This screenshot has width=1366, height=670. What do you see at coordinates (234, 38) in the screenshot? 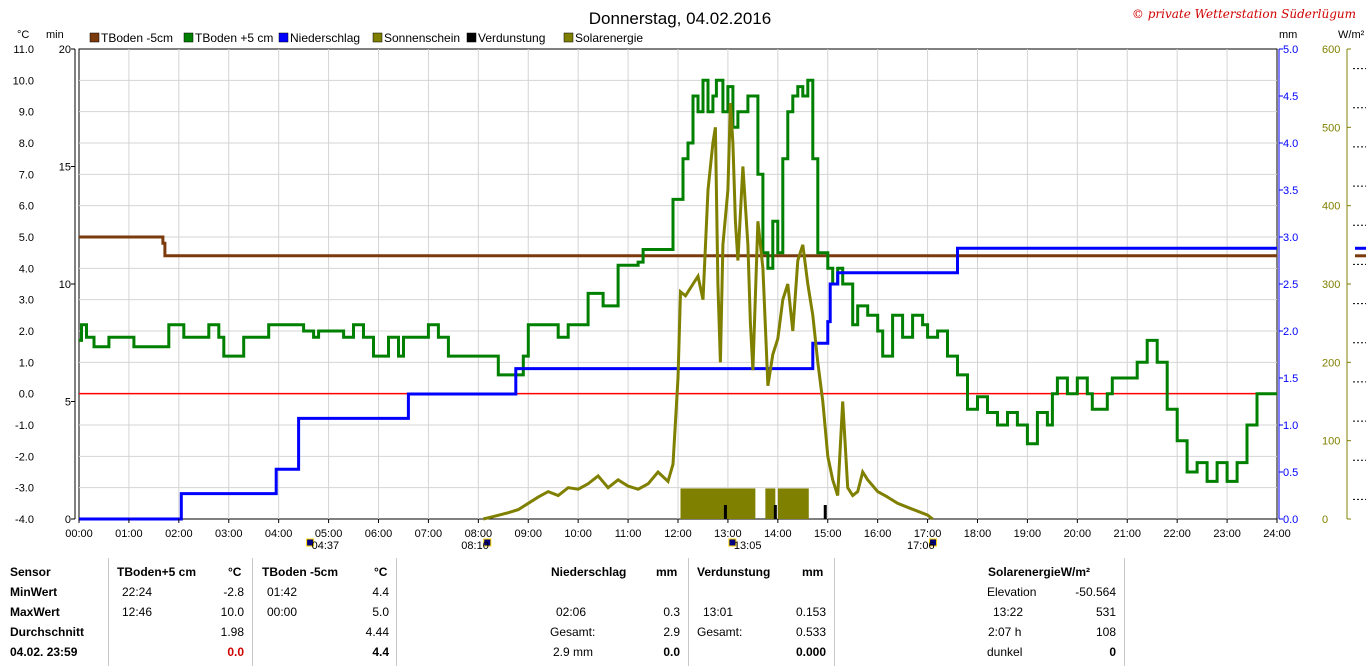
I see `legend-label-1: TBoden +5 cm` at bounding box center [234, 38].